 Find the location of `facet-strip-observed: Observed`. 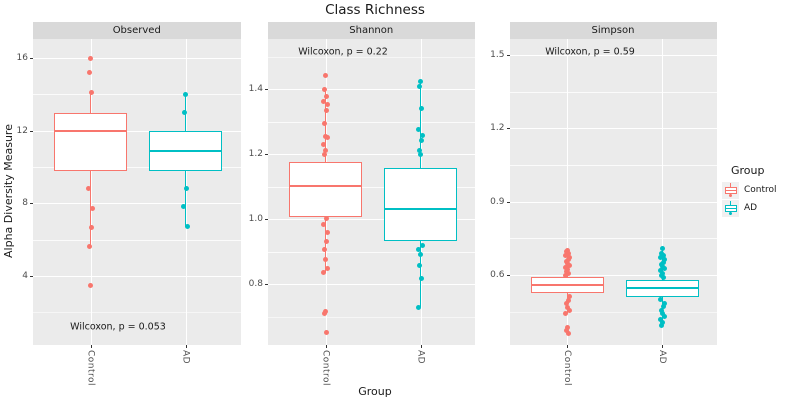

facet-strip-observed: Observed is located at coordinates (137, 30).